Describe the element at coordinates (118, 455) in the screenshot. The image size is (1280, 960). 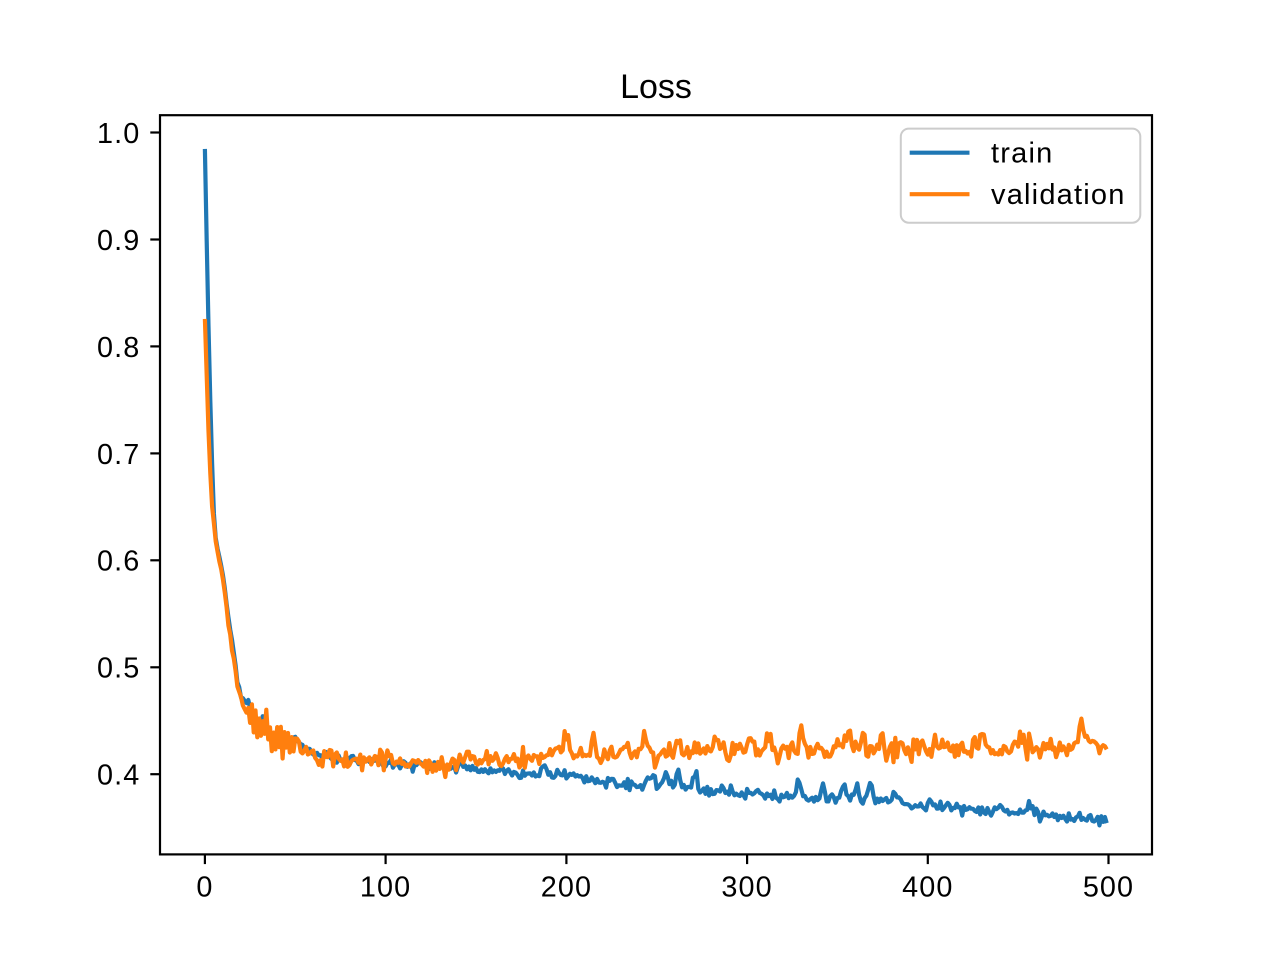
I see `svg-text: 0.7` at that location.